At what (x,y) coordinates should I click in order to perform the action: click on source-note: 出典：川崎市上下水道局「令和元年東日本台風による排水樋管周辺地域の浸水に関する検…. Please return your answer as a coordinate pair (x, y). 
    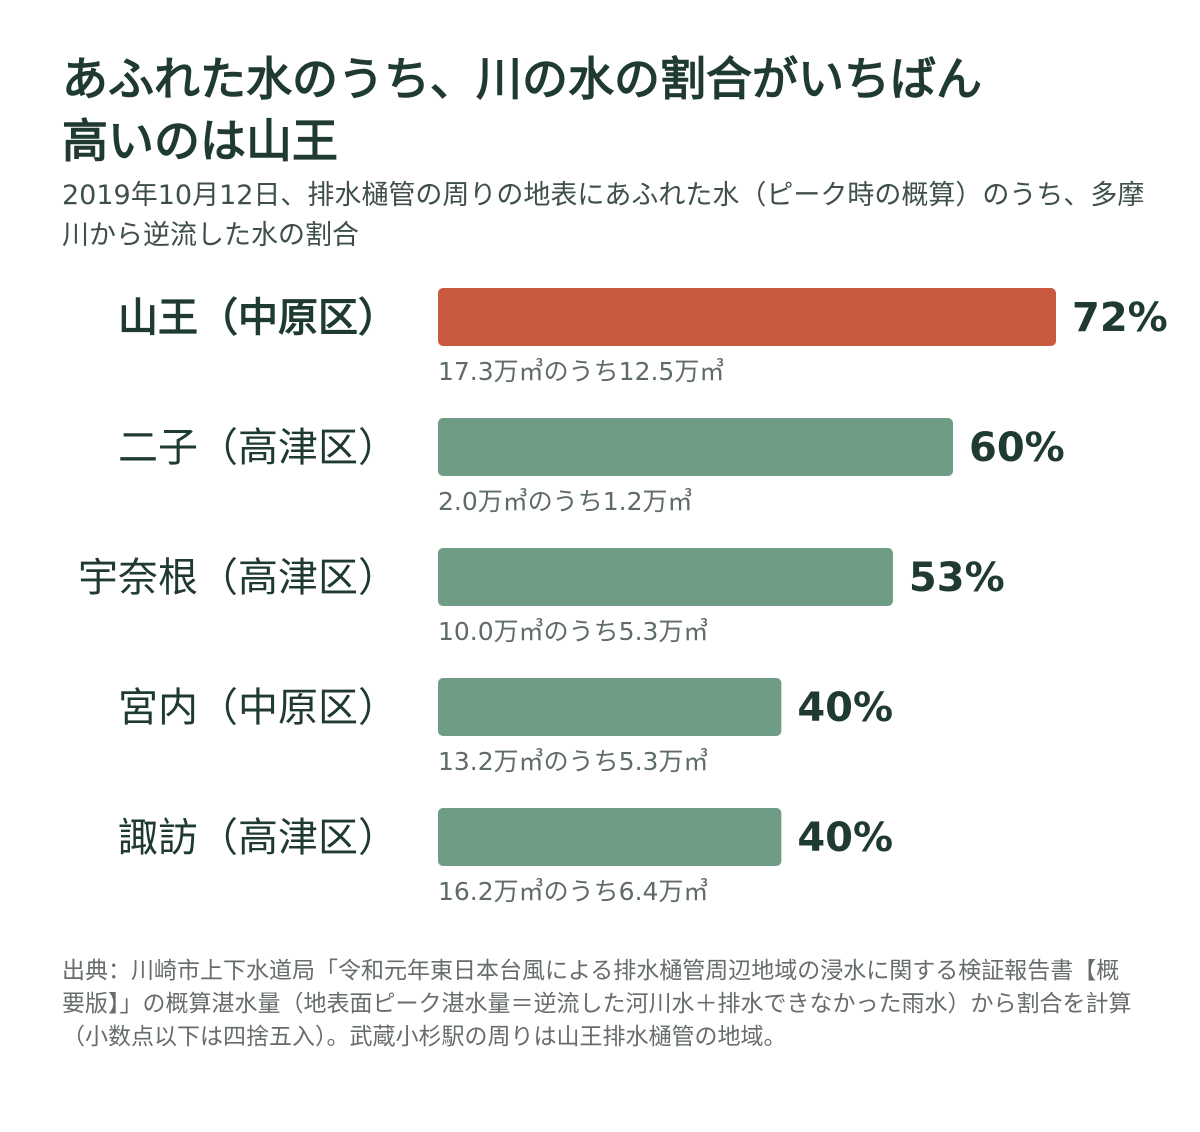
    Looking at the image, I should click on (597, 1004).